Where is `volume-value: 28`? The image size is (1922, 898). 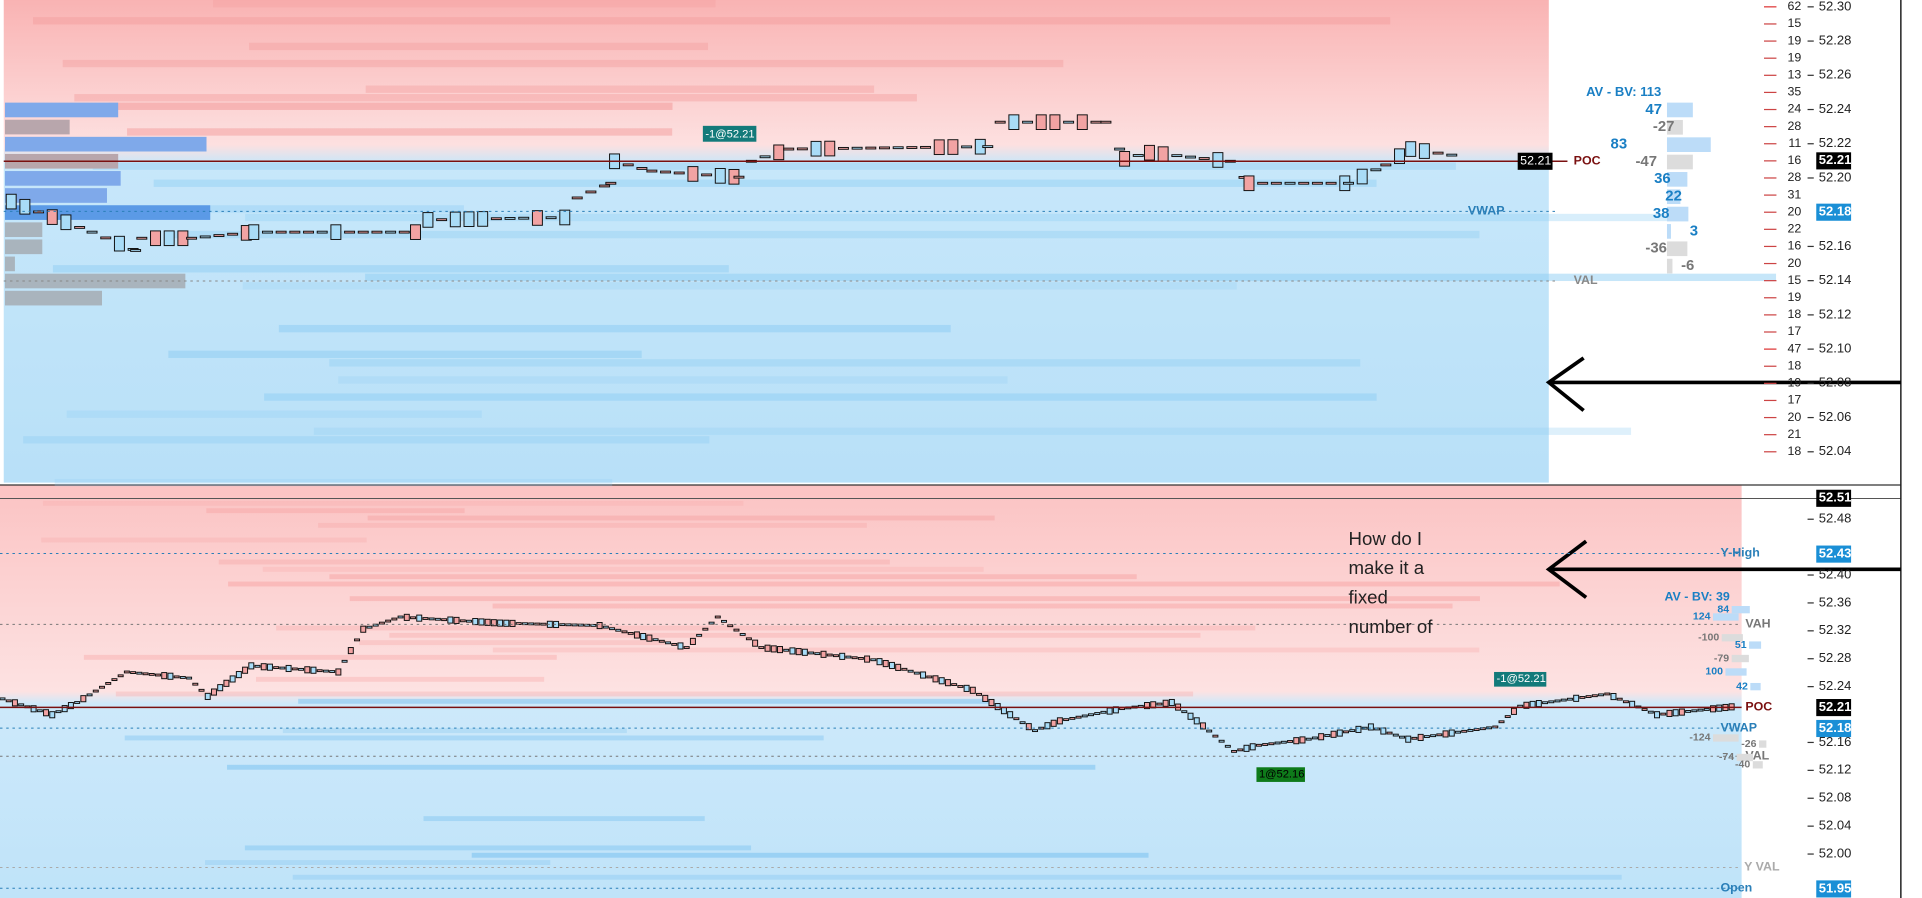
volume-value: 28 is located at coordinates (1795, 177).